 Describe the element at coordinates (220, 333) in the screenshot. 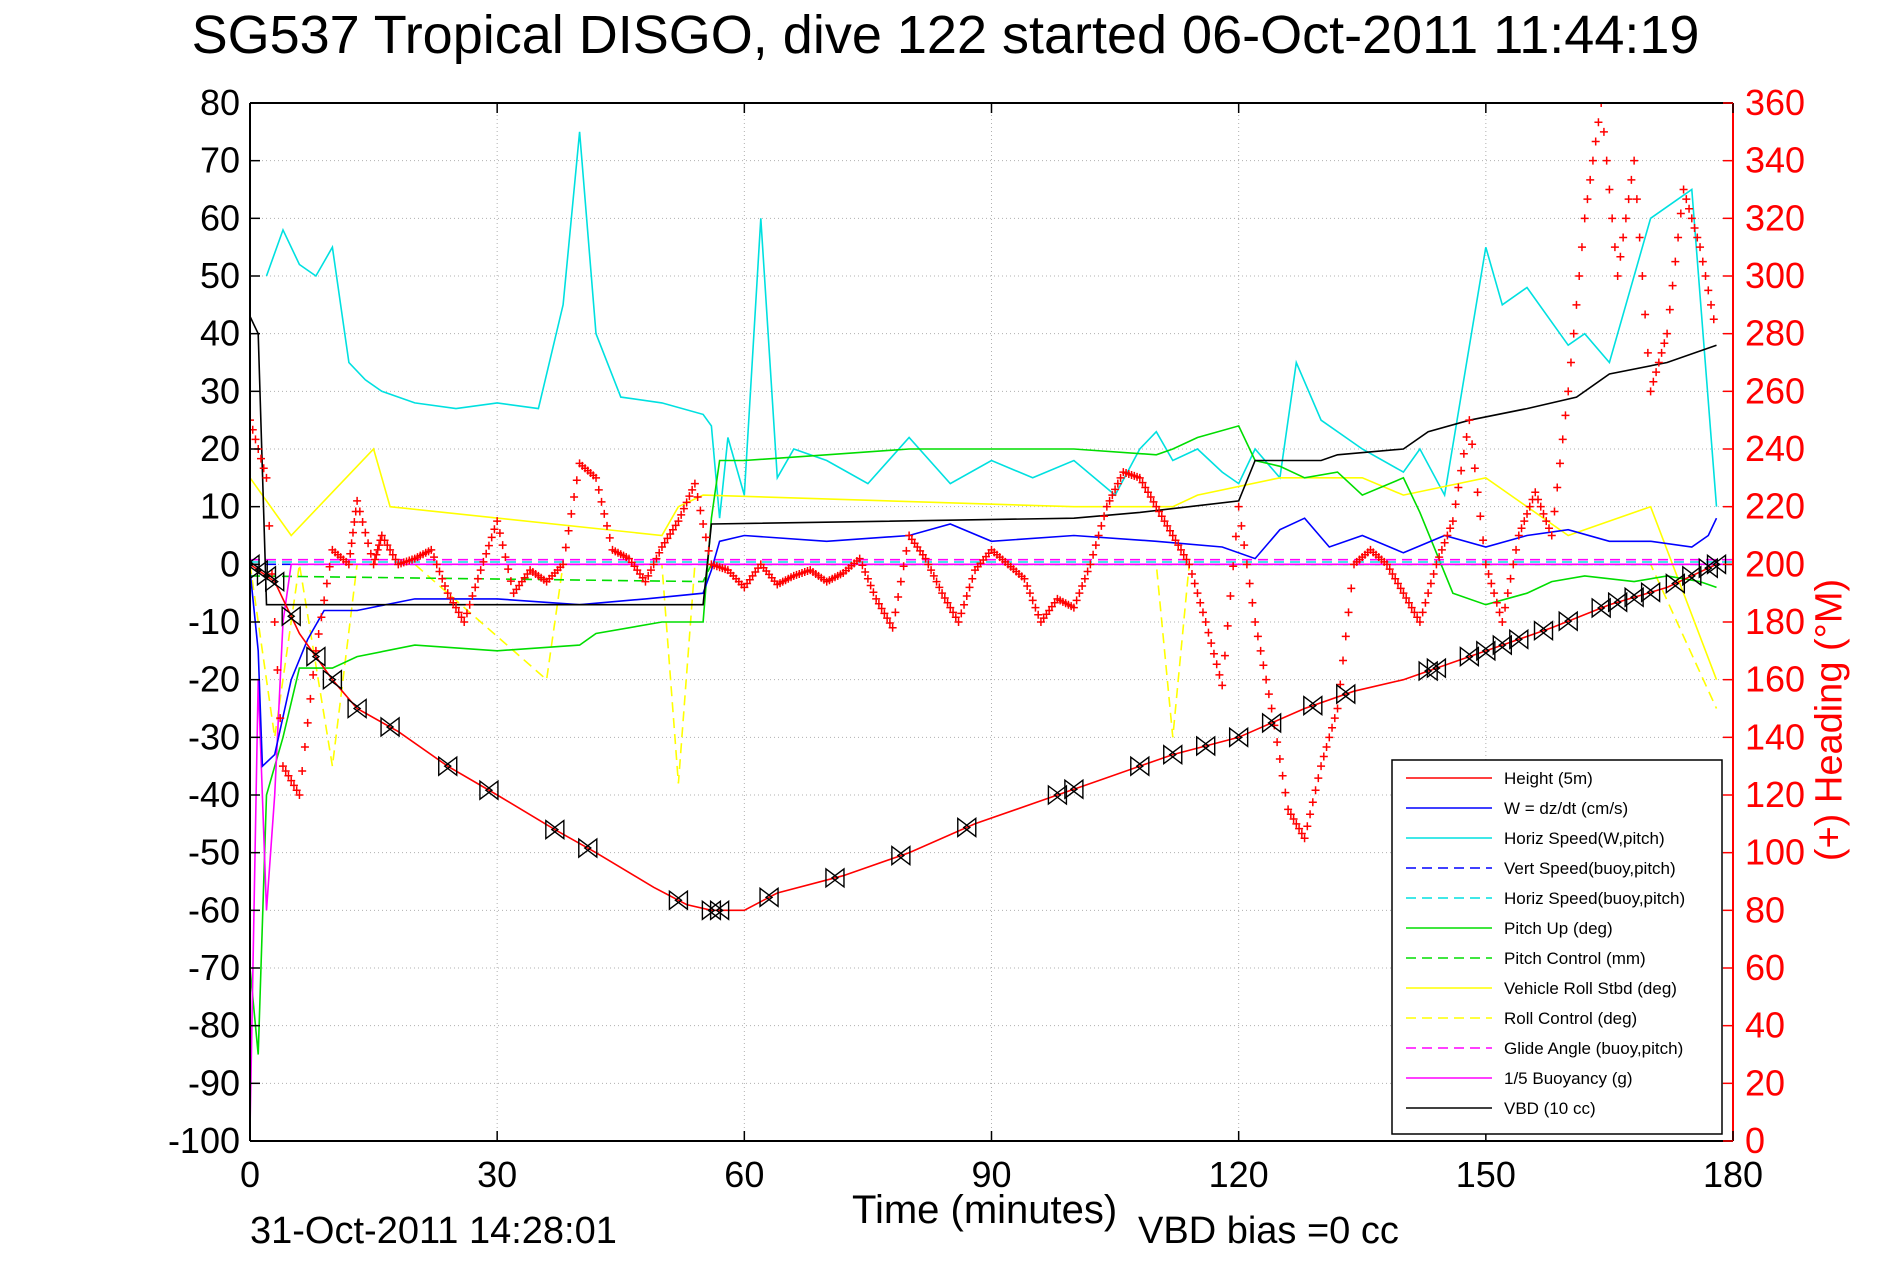

I see `y-tick-label: 40` at that location.